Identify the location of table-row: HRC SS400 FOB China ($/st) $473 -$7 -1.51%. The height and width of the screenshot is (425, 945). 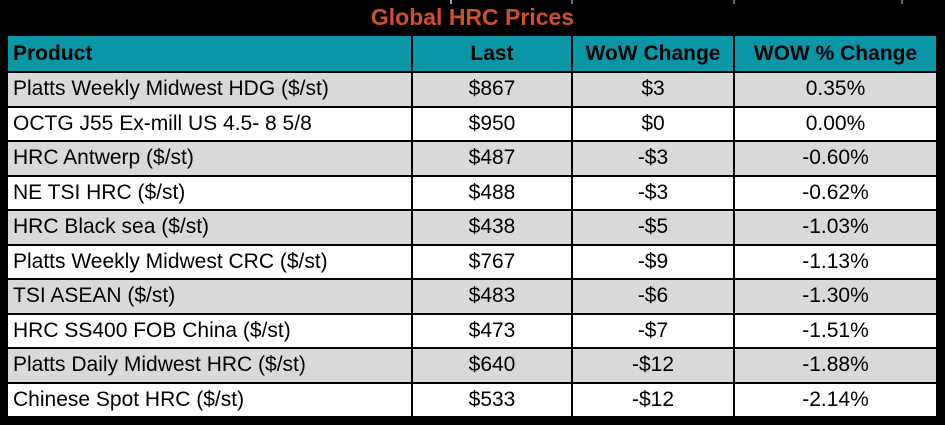
(472, 330).